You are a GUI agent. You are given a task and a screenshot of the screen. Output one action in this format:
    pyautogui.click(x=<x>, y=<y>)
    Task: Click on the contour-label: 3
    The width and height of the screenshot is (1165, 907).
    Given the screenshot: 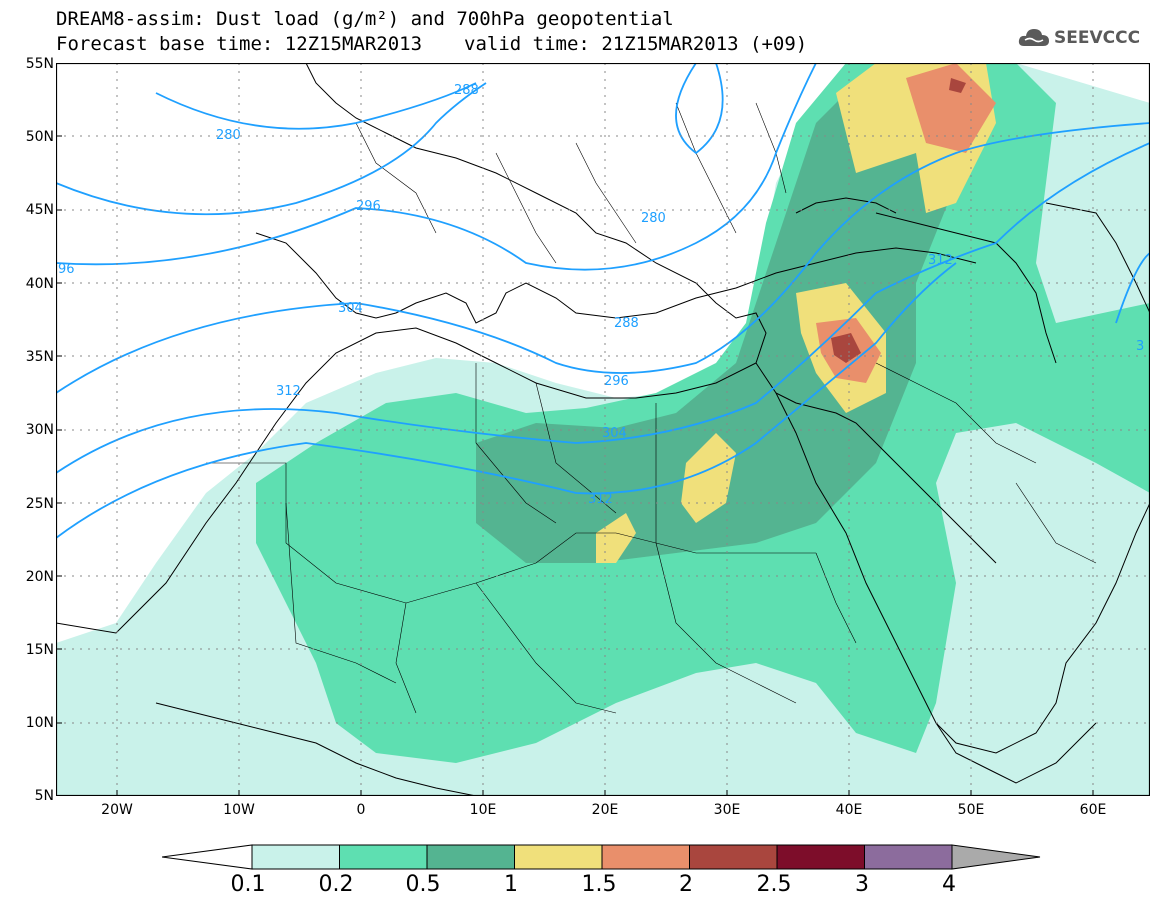 What is the action you would take?
    pyautogui.click(x=1140, y=346)
    